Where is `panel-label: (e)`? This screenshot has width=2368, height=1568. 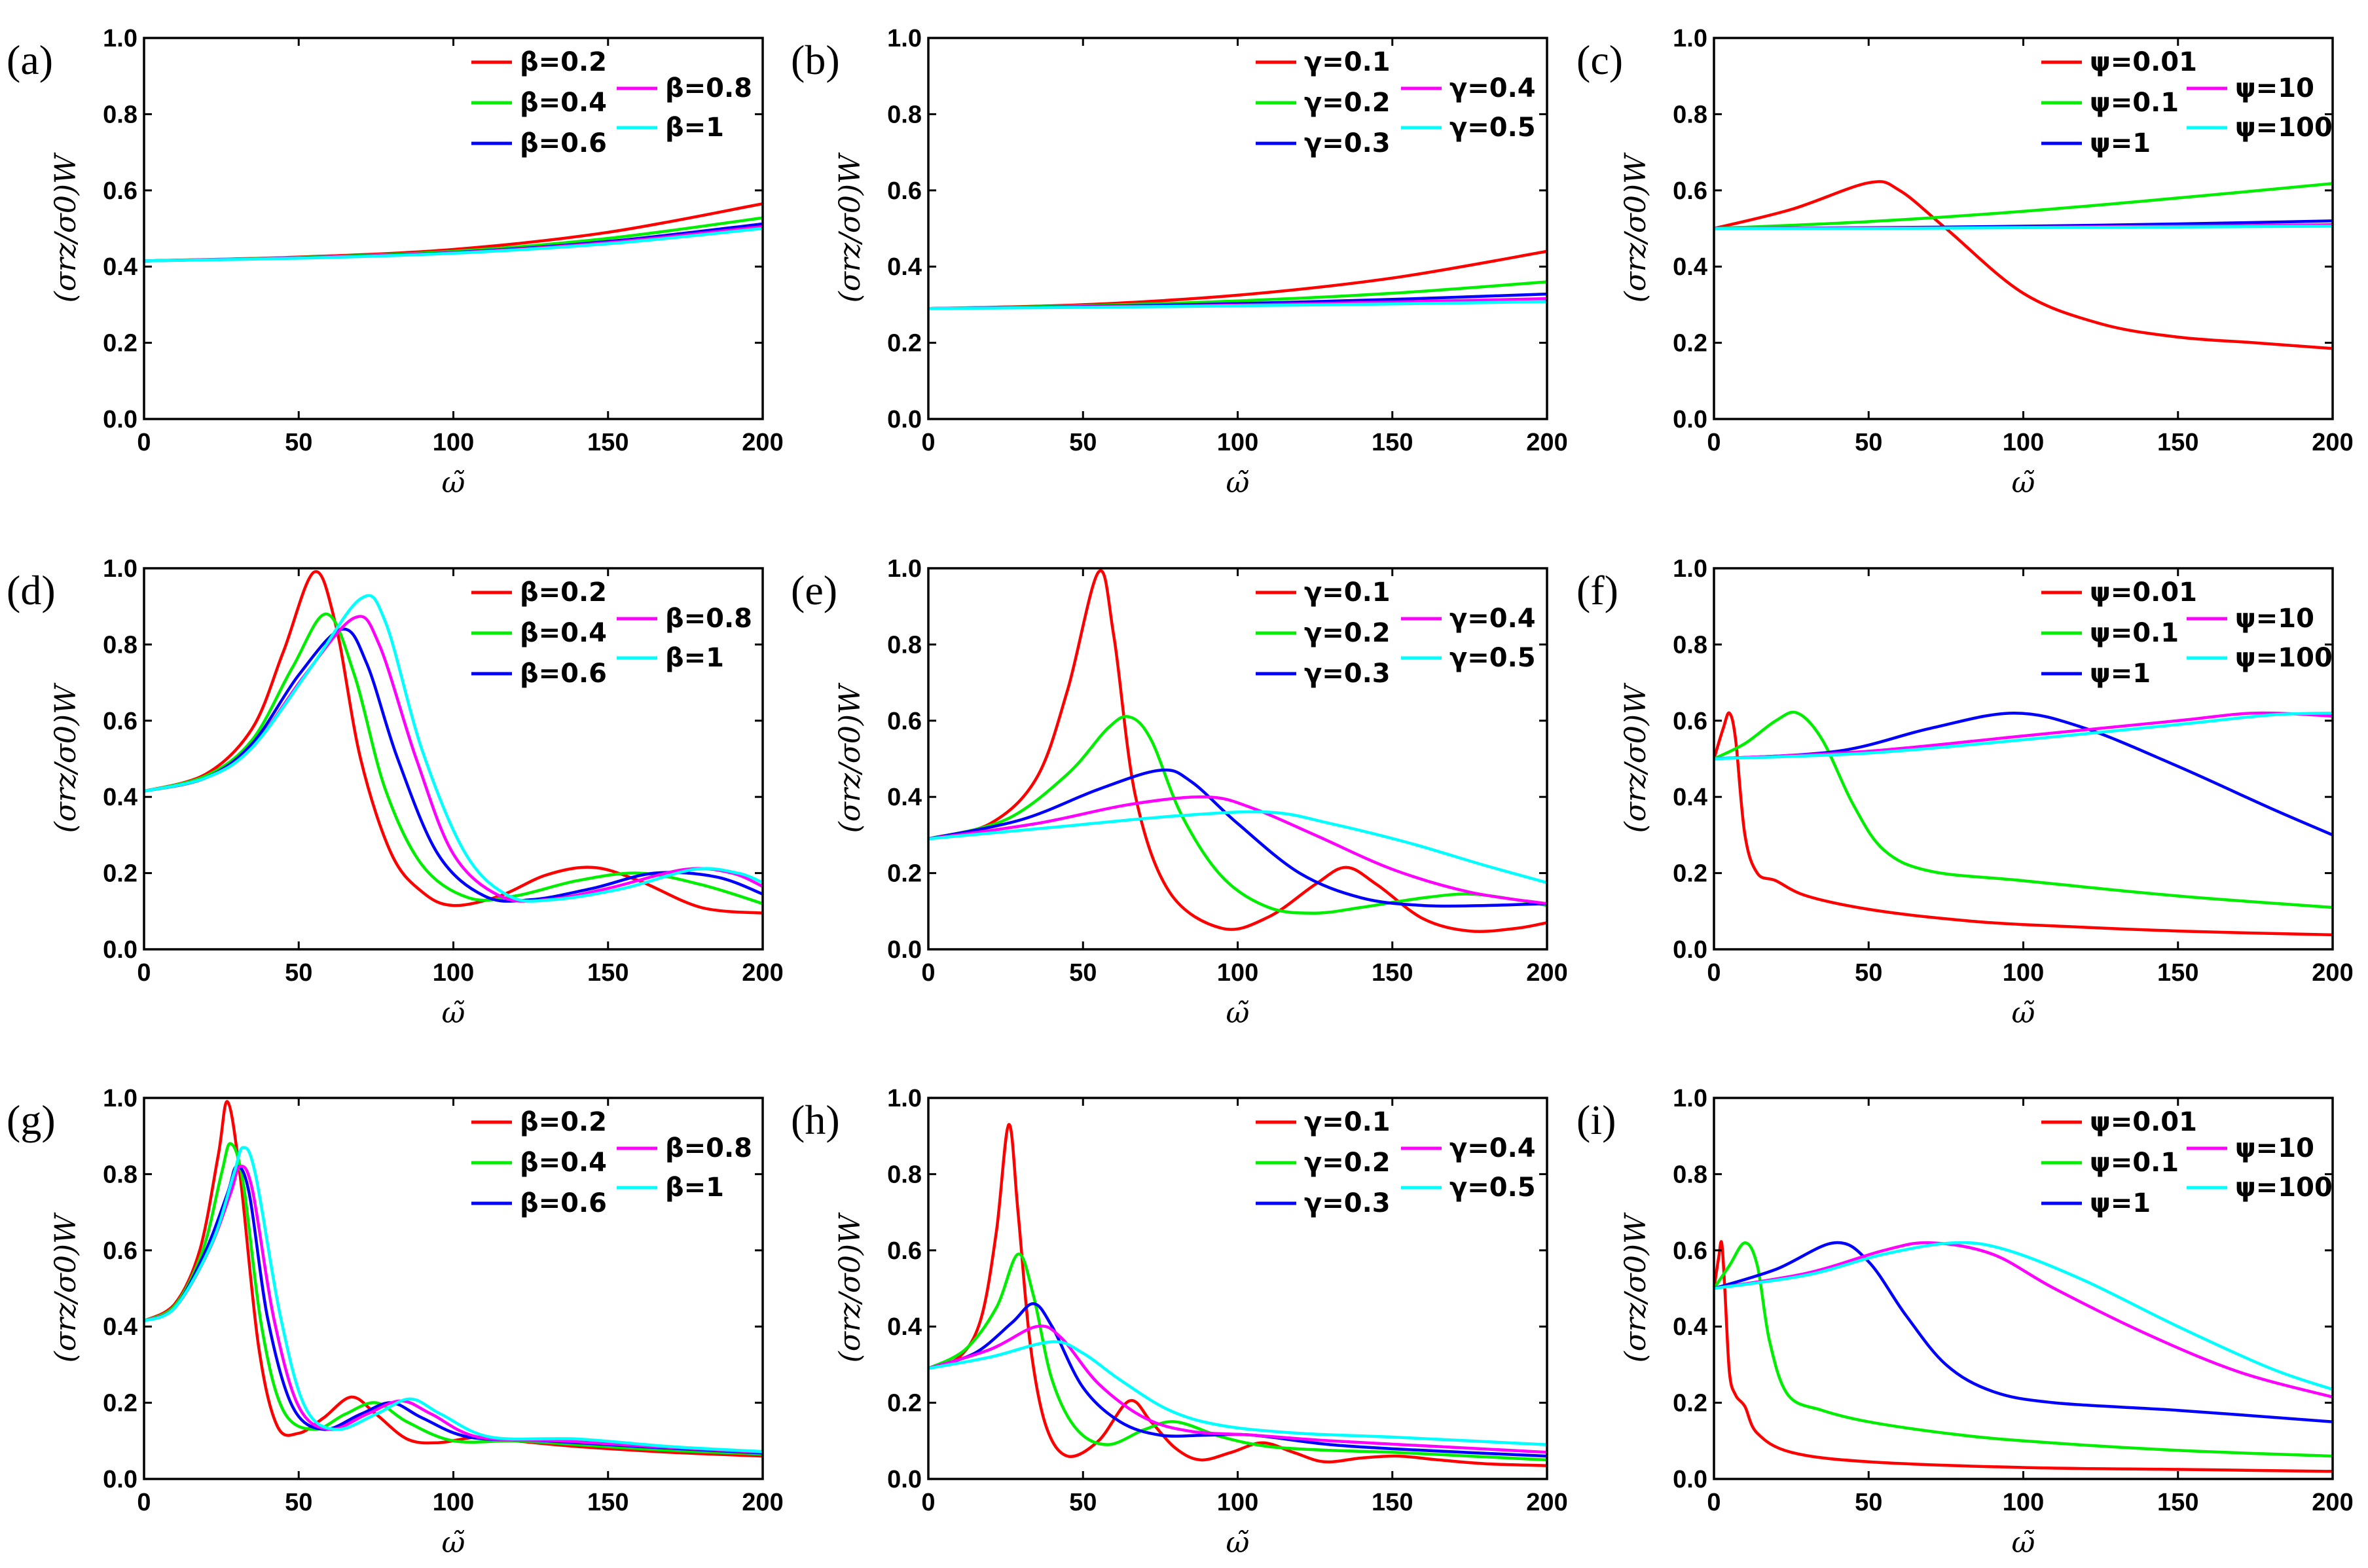
panel-label: (e) is located at coordinates (814, 590).